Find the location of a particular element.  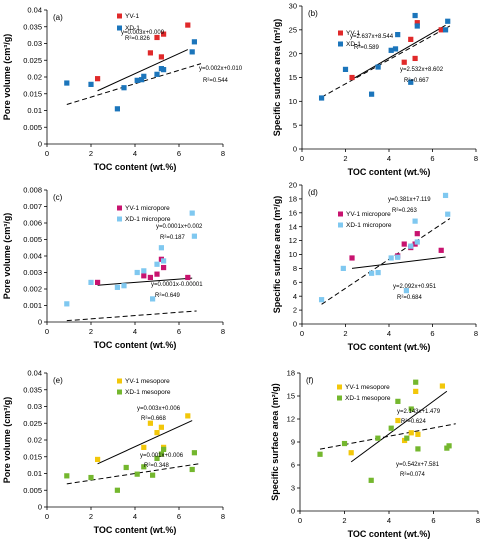

fit-equation: y=0.381x+7.119 is located at coordinates (409, 200).